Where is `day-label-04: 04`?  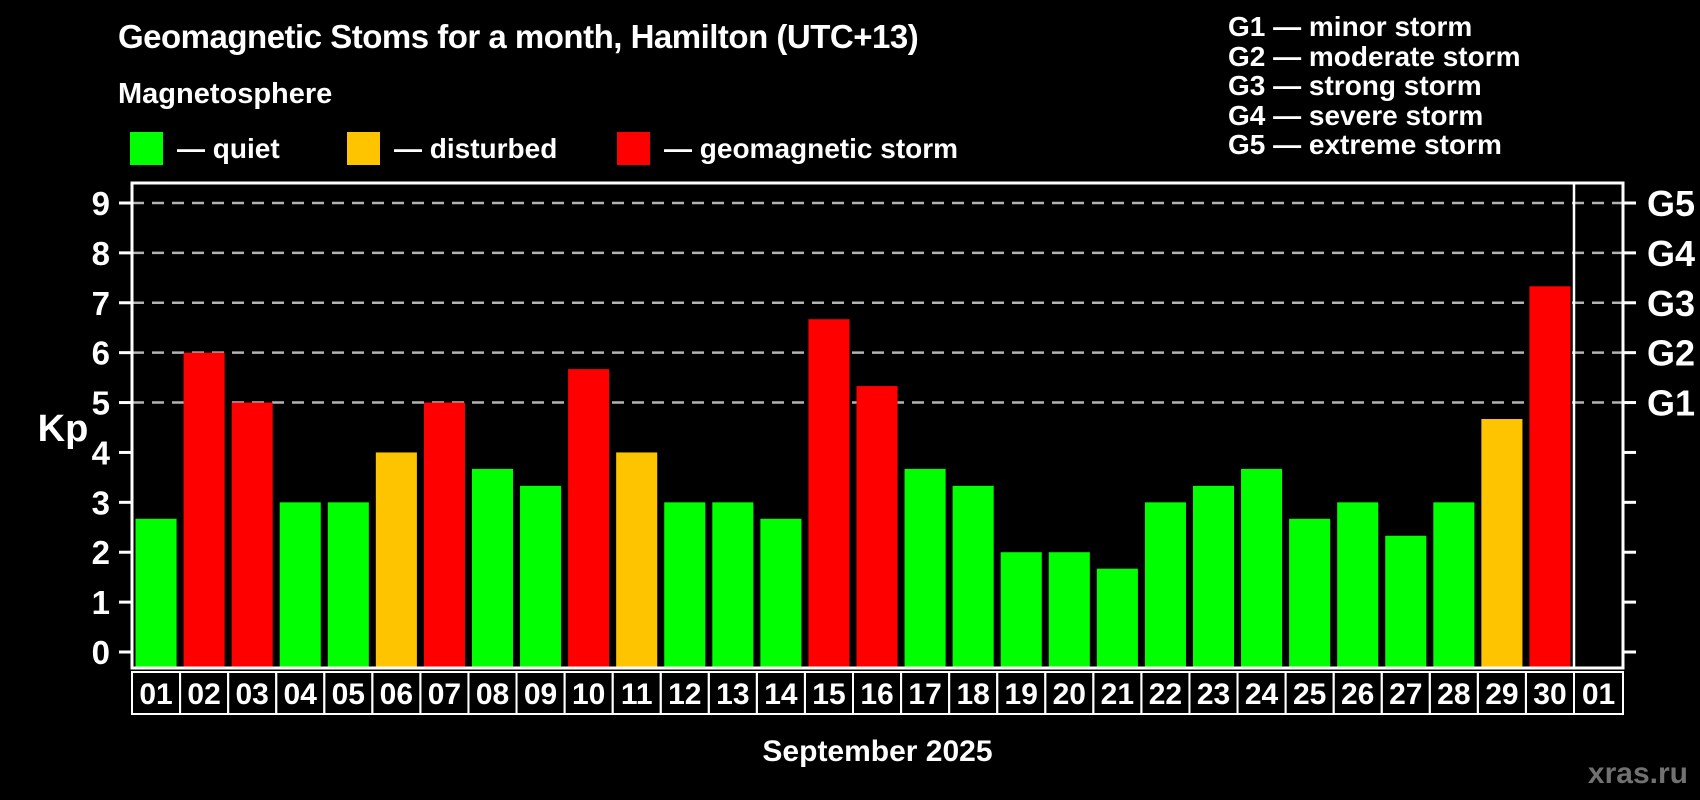
day-label-04: 04 is located at coordinates (301, 694).